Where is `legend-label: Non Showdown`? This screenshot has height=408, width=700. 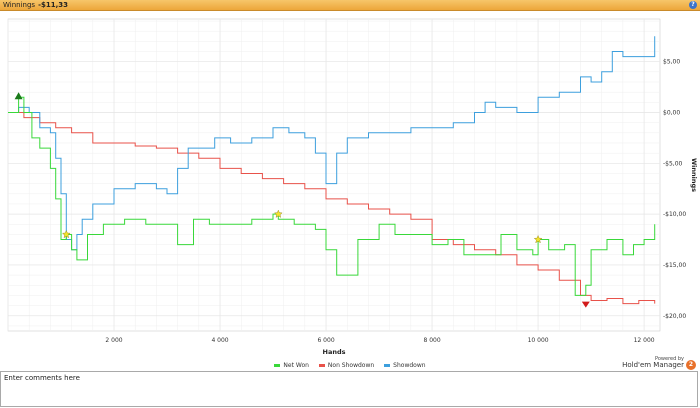
legend-label: Non Showdown is located at coordinates (351, 365).